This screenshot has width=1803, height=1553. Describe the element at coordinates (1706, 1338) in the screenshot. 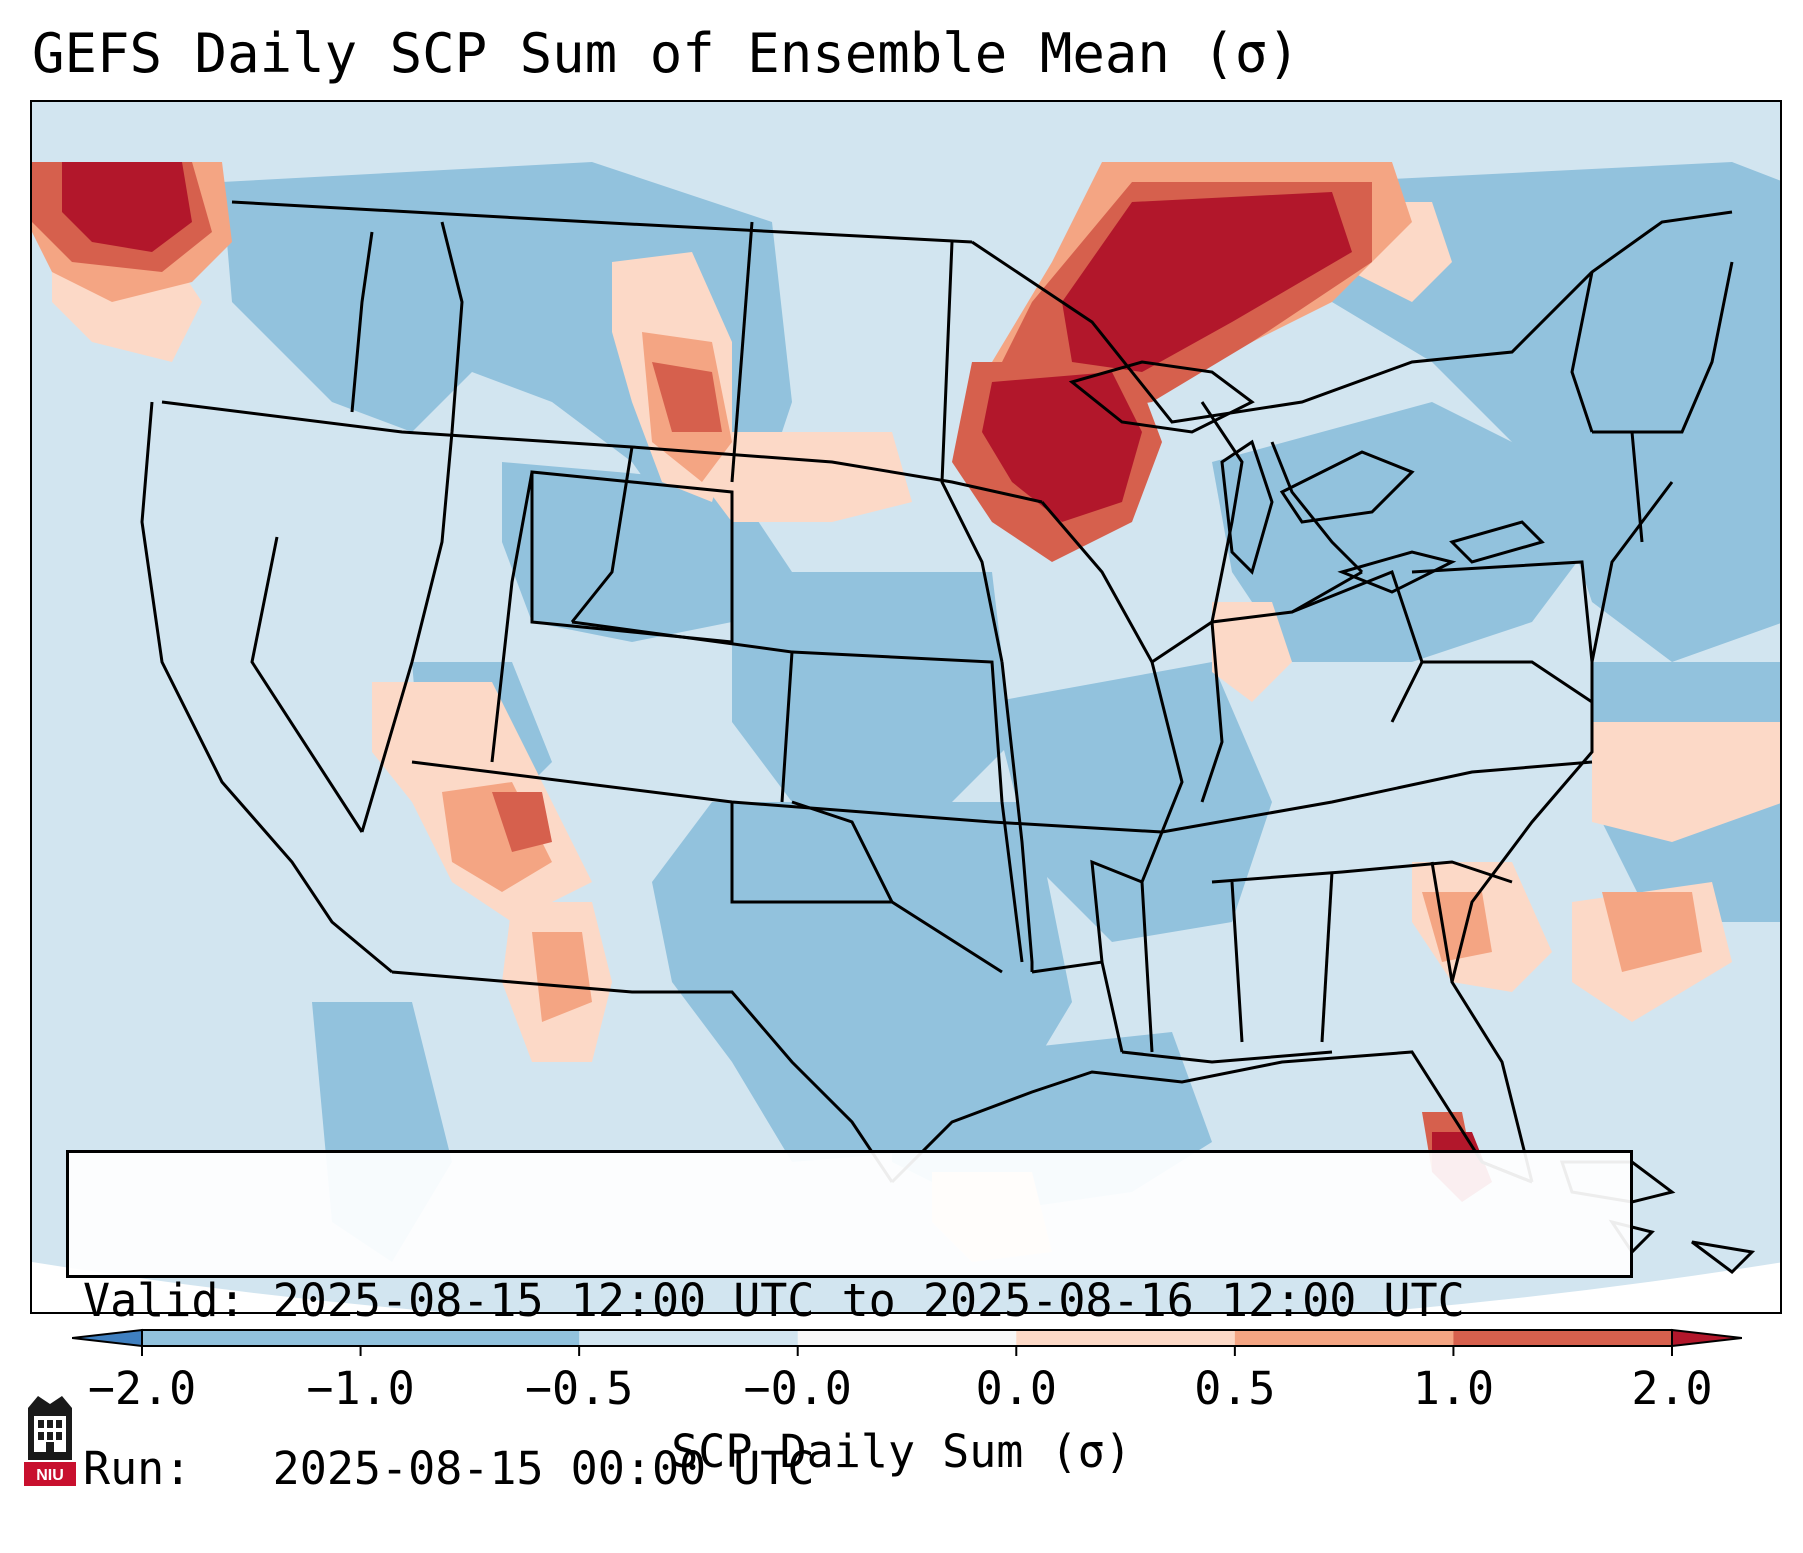

I see `colorbar-extend-high` at that location.